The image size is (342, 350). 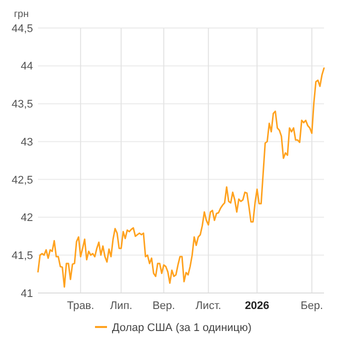 What do you see at coordinates (80, 306) in the screenshot?
I see `x-tick-label: Трав.` at bounding box center [80, 306].